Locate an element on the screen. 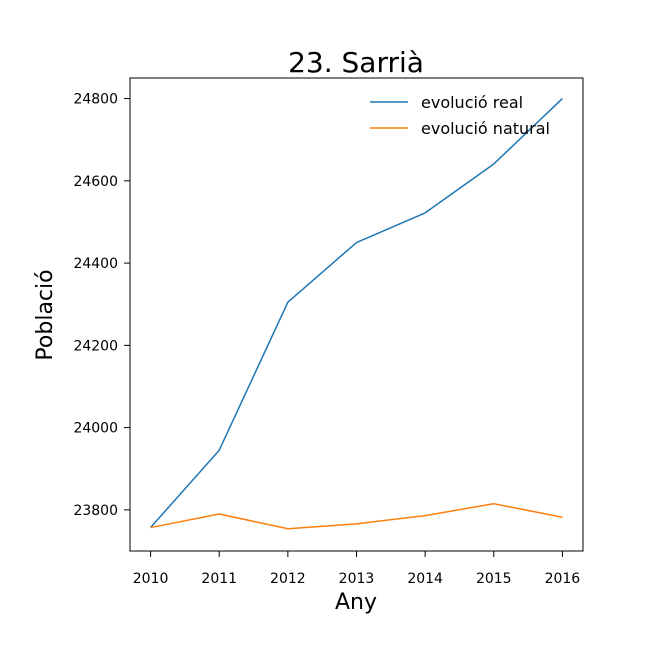  y-axis-ticks: 23800 24000 24200 24400 24600 24800 is located at coordinates (101, 305).